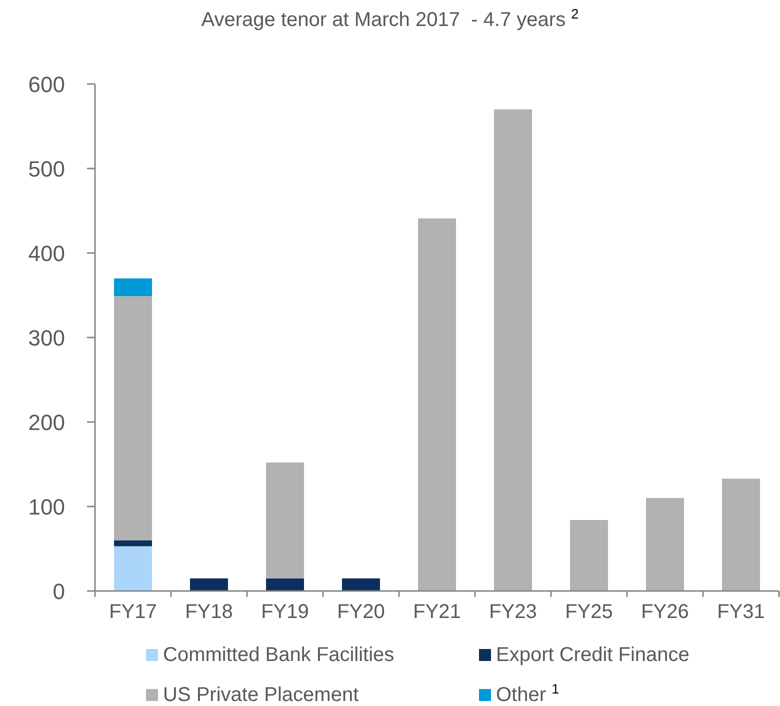 The height and width of the screenshot is (706, 780). I want to click on x-tick-label: FY25, so click(589, 612).